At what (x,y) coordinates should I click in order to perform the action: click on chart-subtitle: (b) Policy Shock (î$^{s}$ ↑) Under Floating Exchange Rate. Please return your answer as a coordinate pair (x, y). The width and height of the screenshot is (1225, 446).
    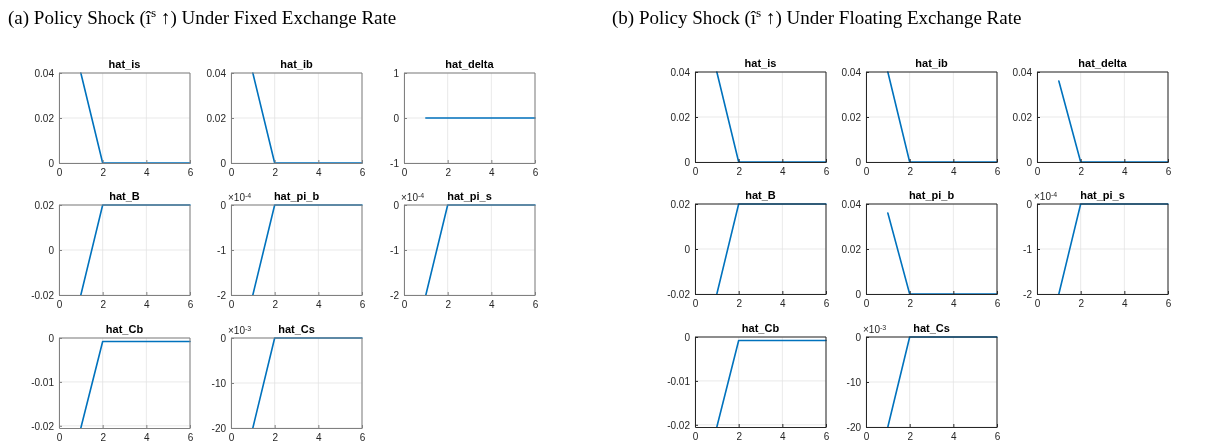
    Looking at the image, I should click on (817, 16).